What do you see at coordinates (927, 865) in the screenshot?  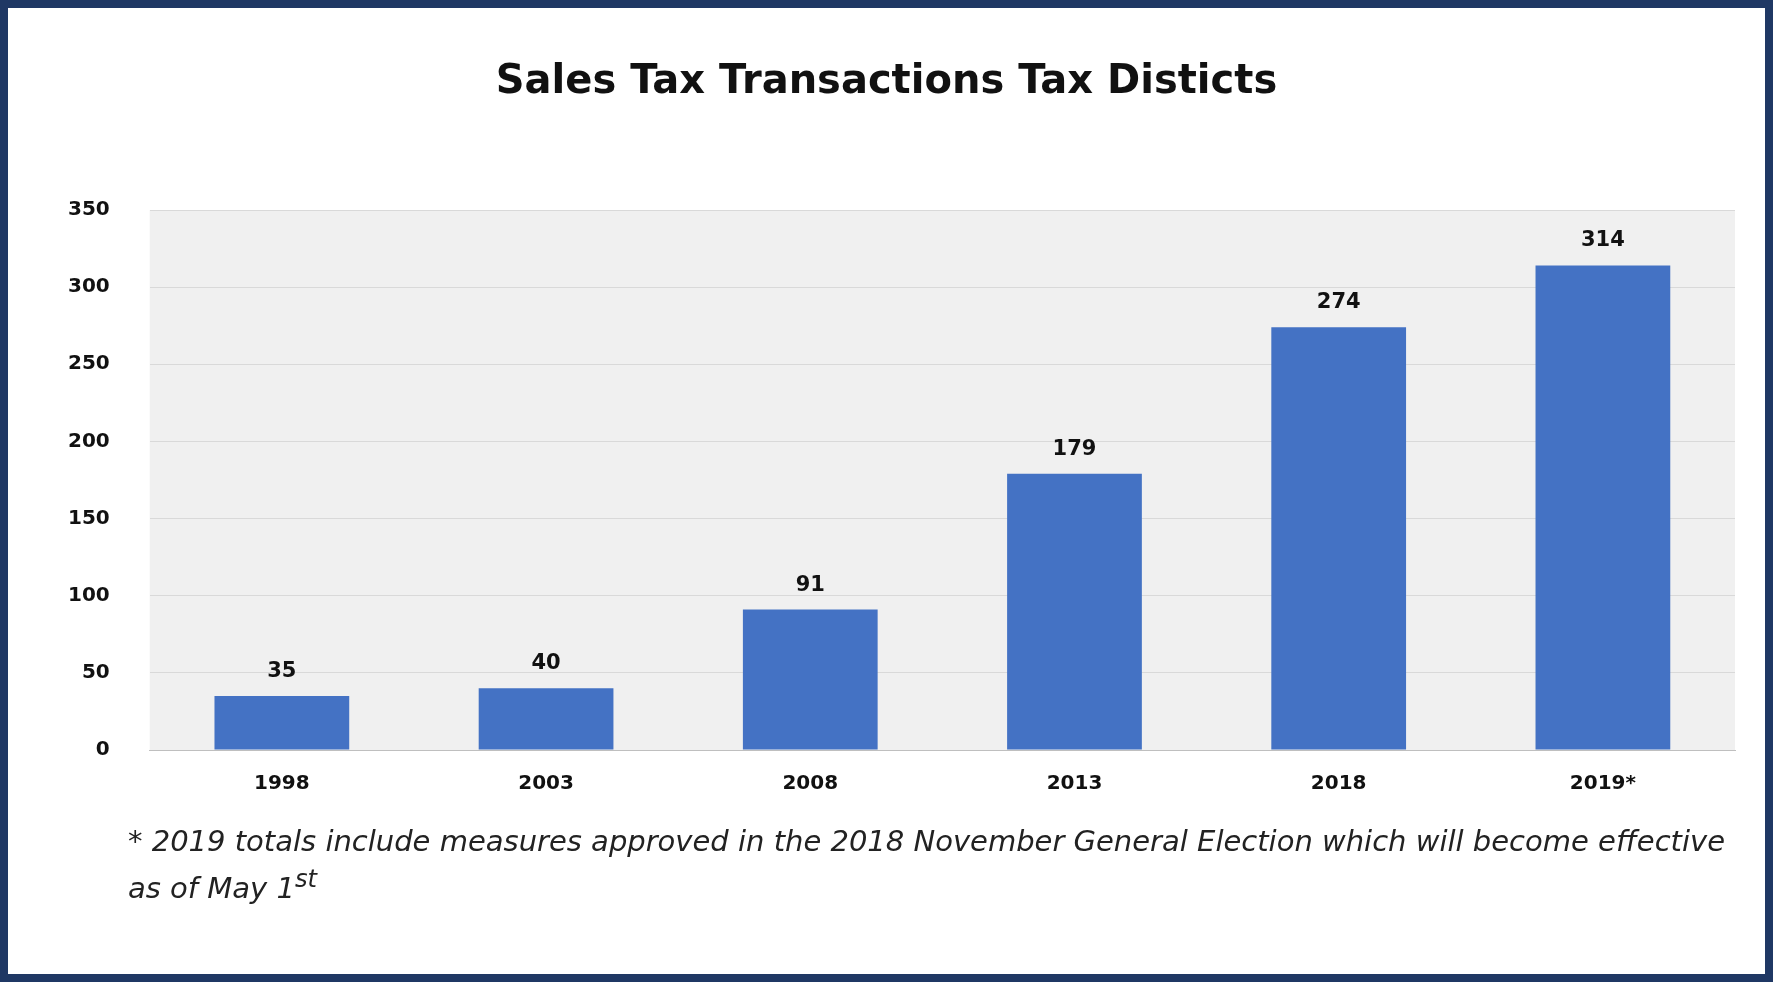 I see `text: * 2019 totals include measures approved in the 2018 November General Election which will become effective as of May 1$^{st}$` at bounding box center [927, 865].